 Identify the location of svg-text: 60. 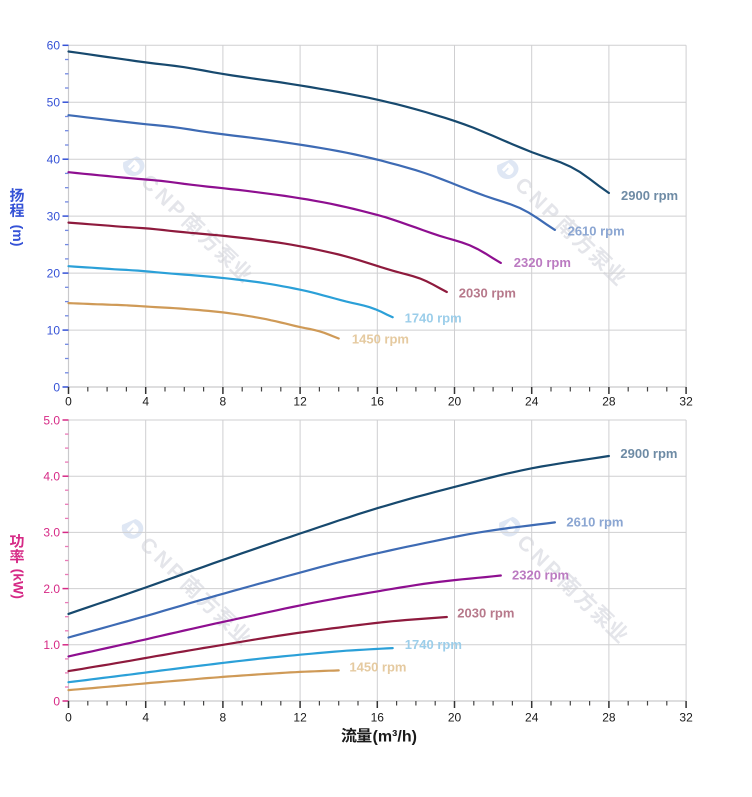
(54, 46).